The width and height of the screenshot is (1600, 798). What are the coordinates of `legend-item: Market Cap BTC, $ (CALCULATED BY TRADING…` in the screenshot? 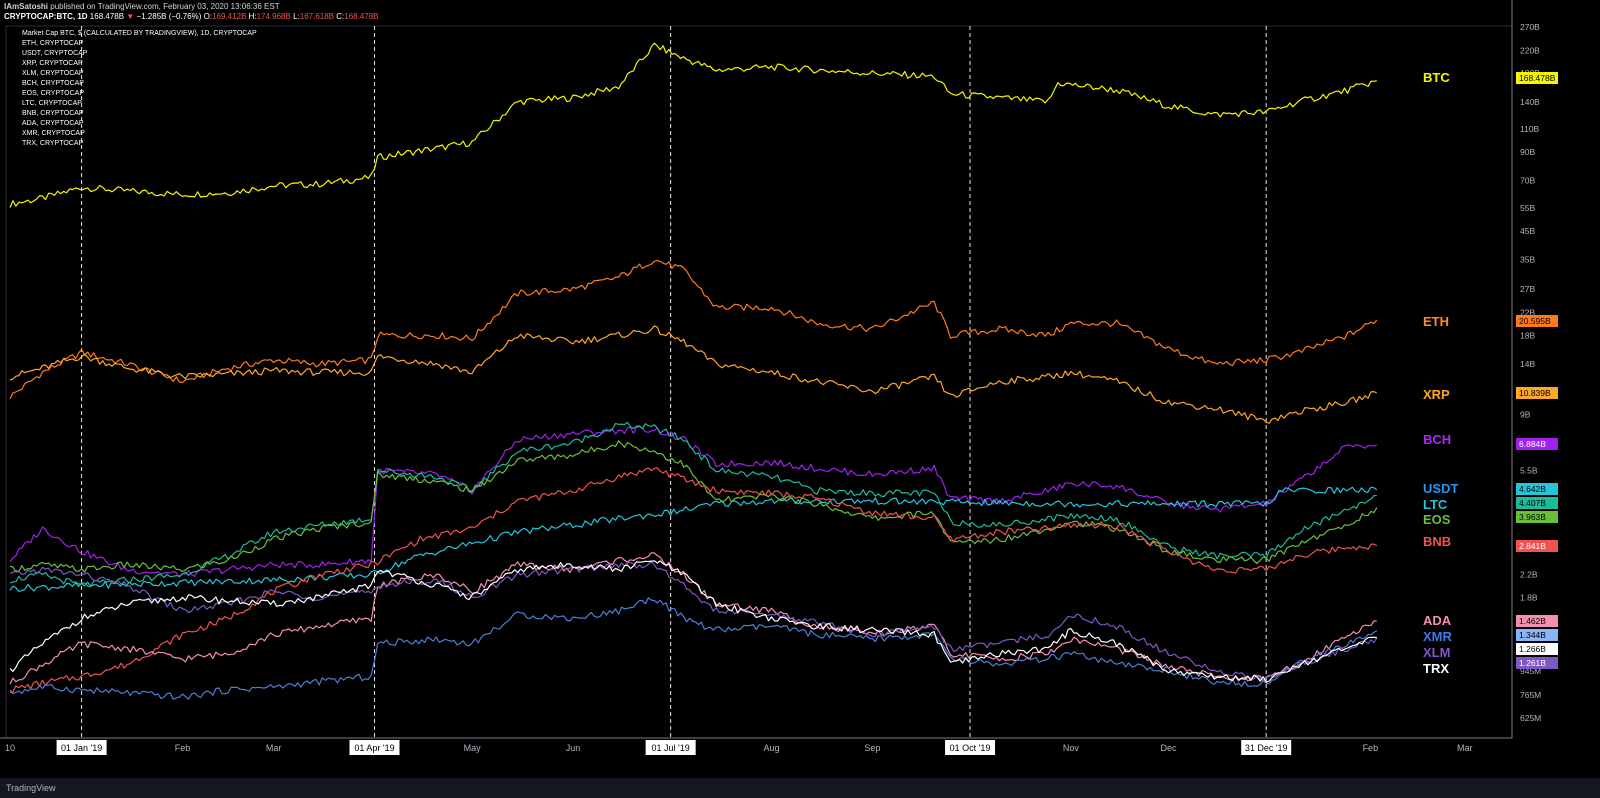 It's located at (139, 33).